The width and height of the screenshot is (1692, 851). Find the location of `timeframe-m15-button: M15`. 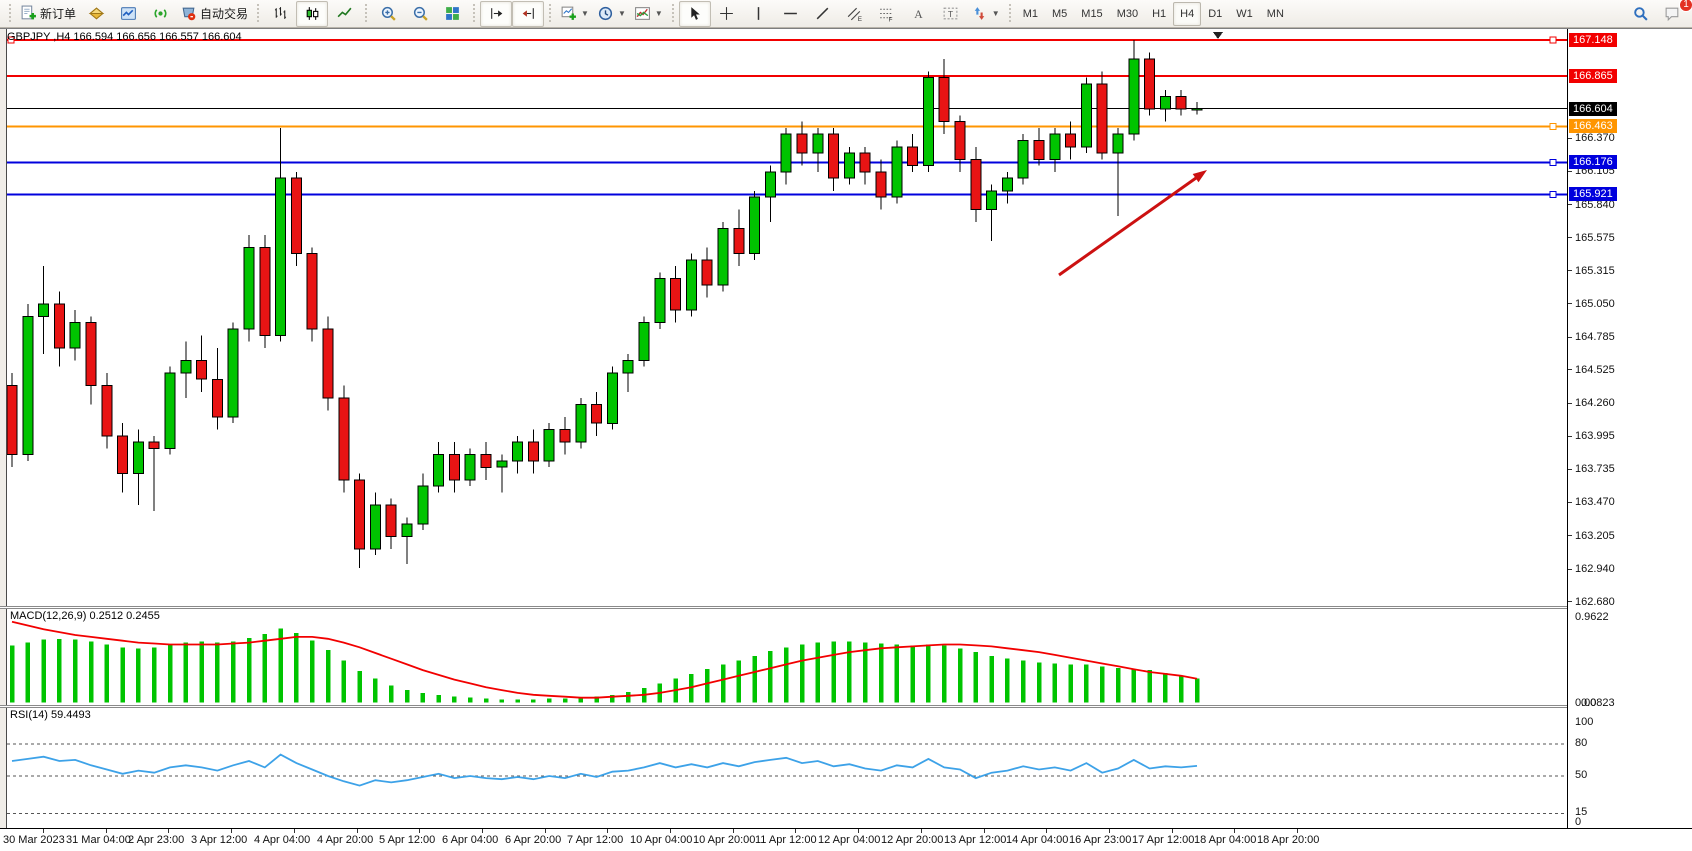

timeframe-m15-button: M15 is located at coordinates (1092, 13).